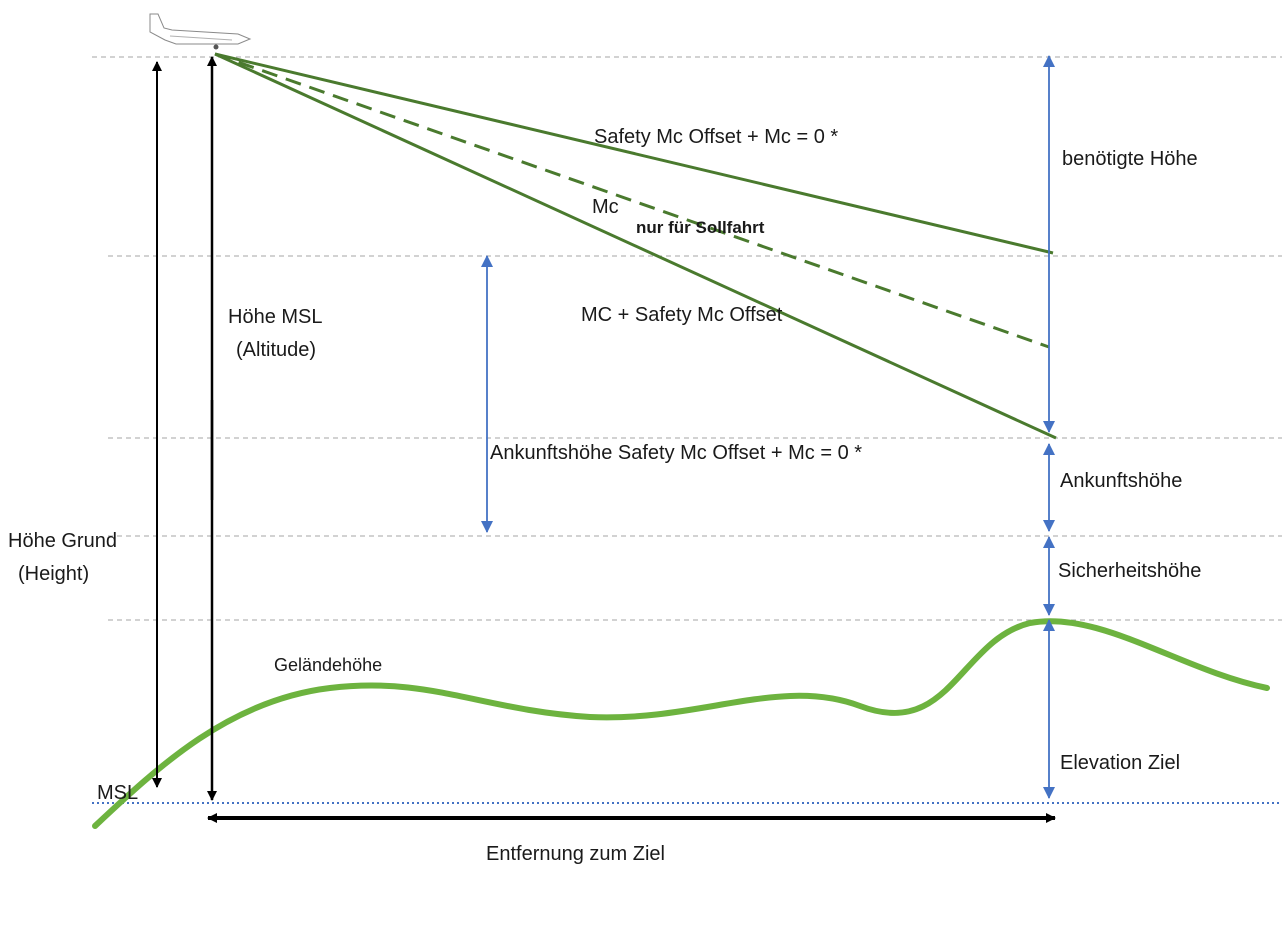 The width and height of the screenshot is (1286, 939). Describe the element at coordinates (1130, 159) in the screenshot. I see `label-benoetigte-hoehe: benötigte Höhe` at that location.